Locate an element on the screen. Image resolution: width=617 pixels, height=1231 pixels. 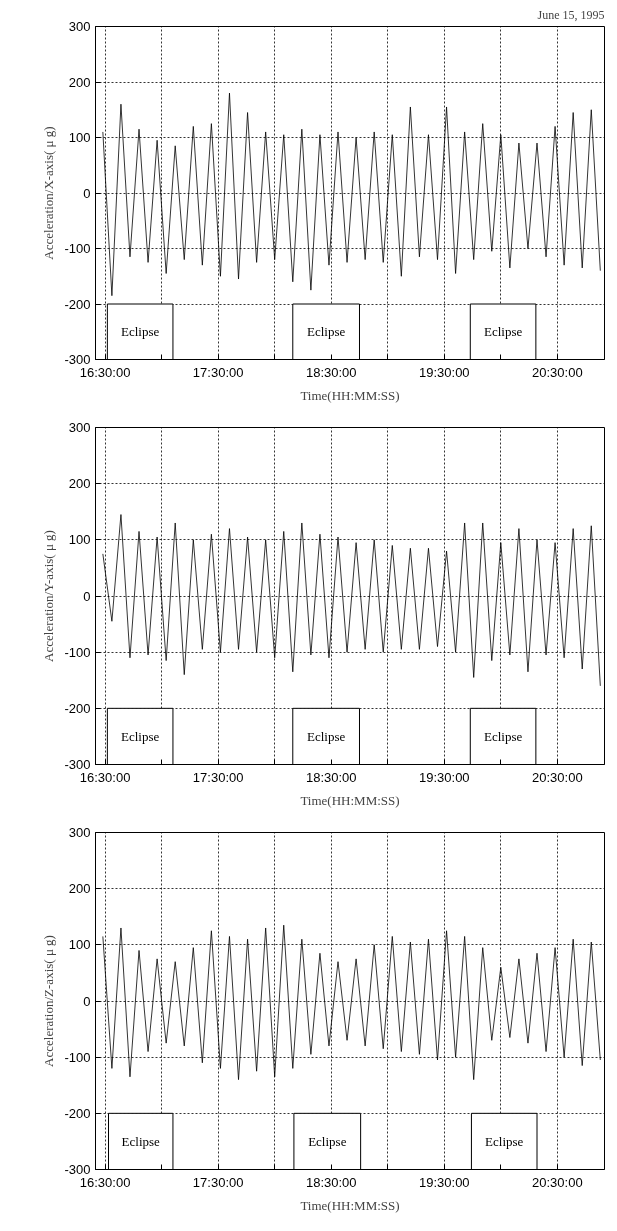
y-axis-title: Acceleration/Y-axis( μ g) is located at coordinates (49, 596).